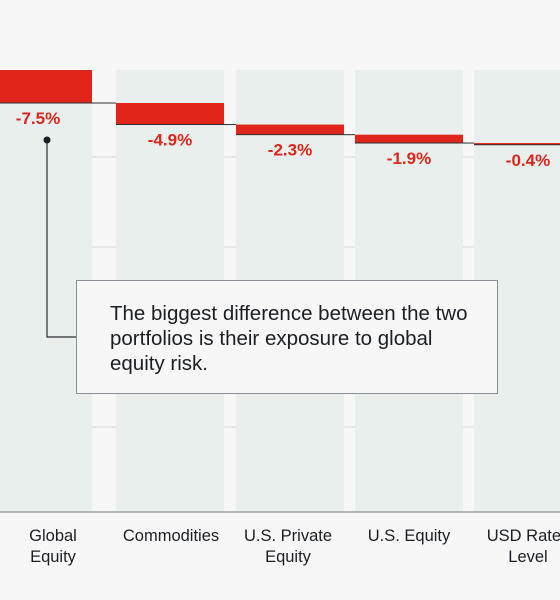 The image size is (560, 600). Describe the element at coordinates (171, 536) in the screenshot. I see `x-tick-label-2: Commodities` at that location.